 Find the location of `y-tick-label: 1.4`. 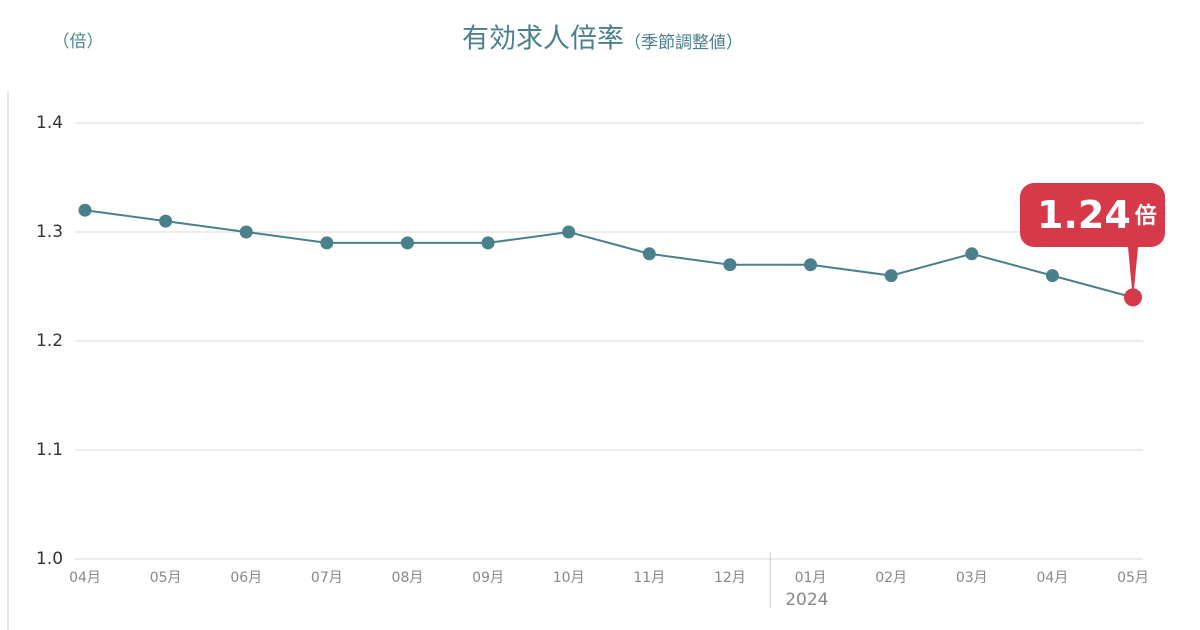

y-tick-label: 1.4 is located at coordinates (49, 123).